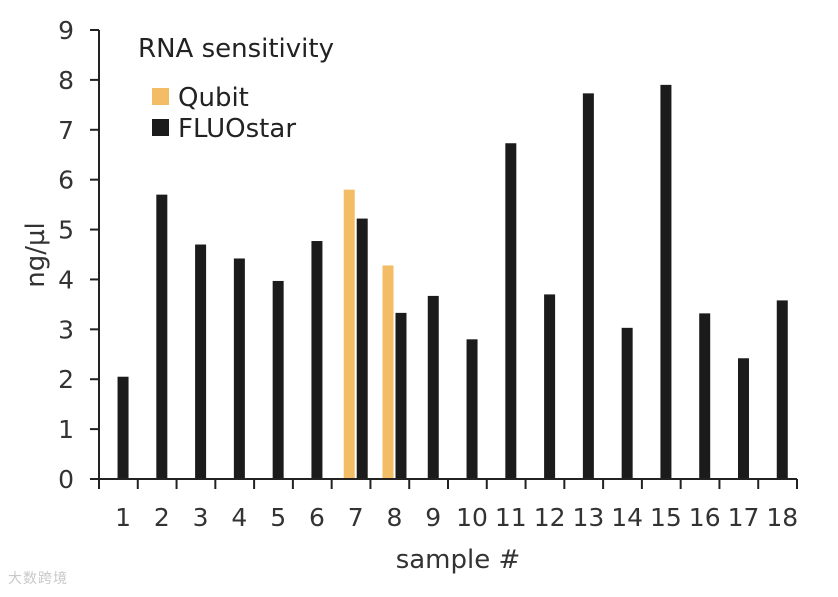  What do you see at coordinates (448, 505) in the screenshot?
I see `x-axis-ticks: 1 2 3 4 5 6 7 8 9 10 11 12 13 14 15 16 17 18` at bounding box center [448, 505].